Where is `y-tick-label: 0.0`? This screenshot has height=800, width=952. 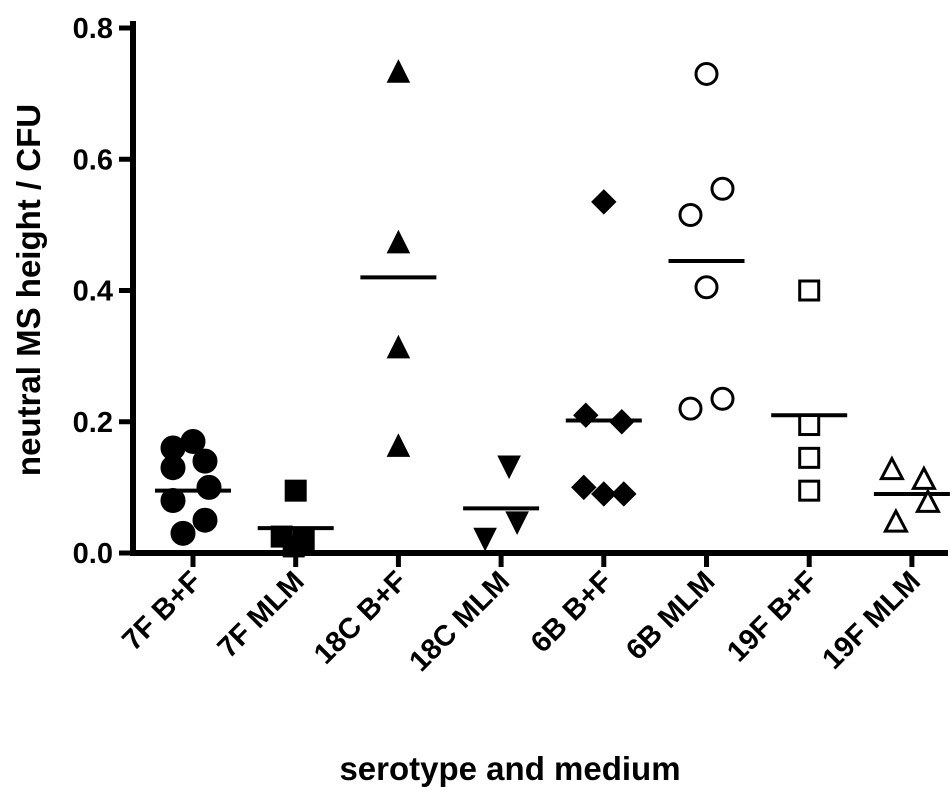
y-tick-label: 0.0 is located at coordinates (93, 554).